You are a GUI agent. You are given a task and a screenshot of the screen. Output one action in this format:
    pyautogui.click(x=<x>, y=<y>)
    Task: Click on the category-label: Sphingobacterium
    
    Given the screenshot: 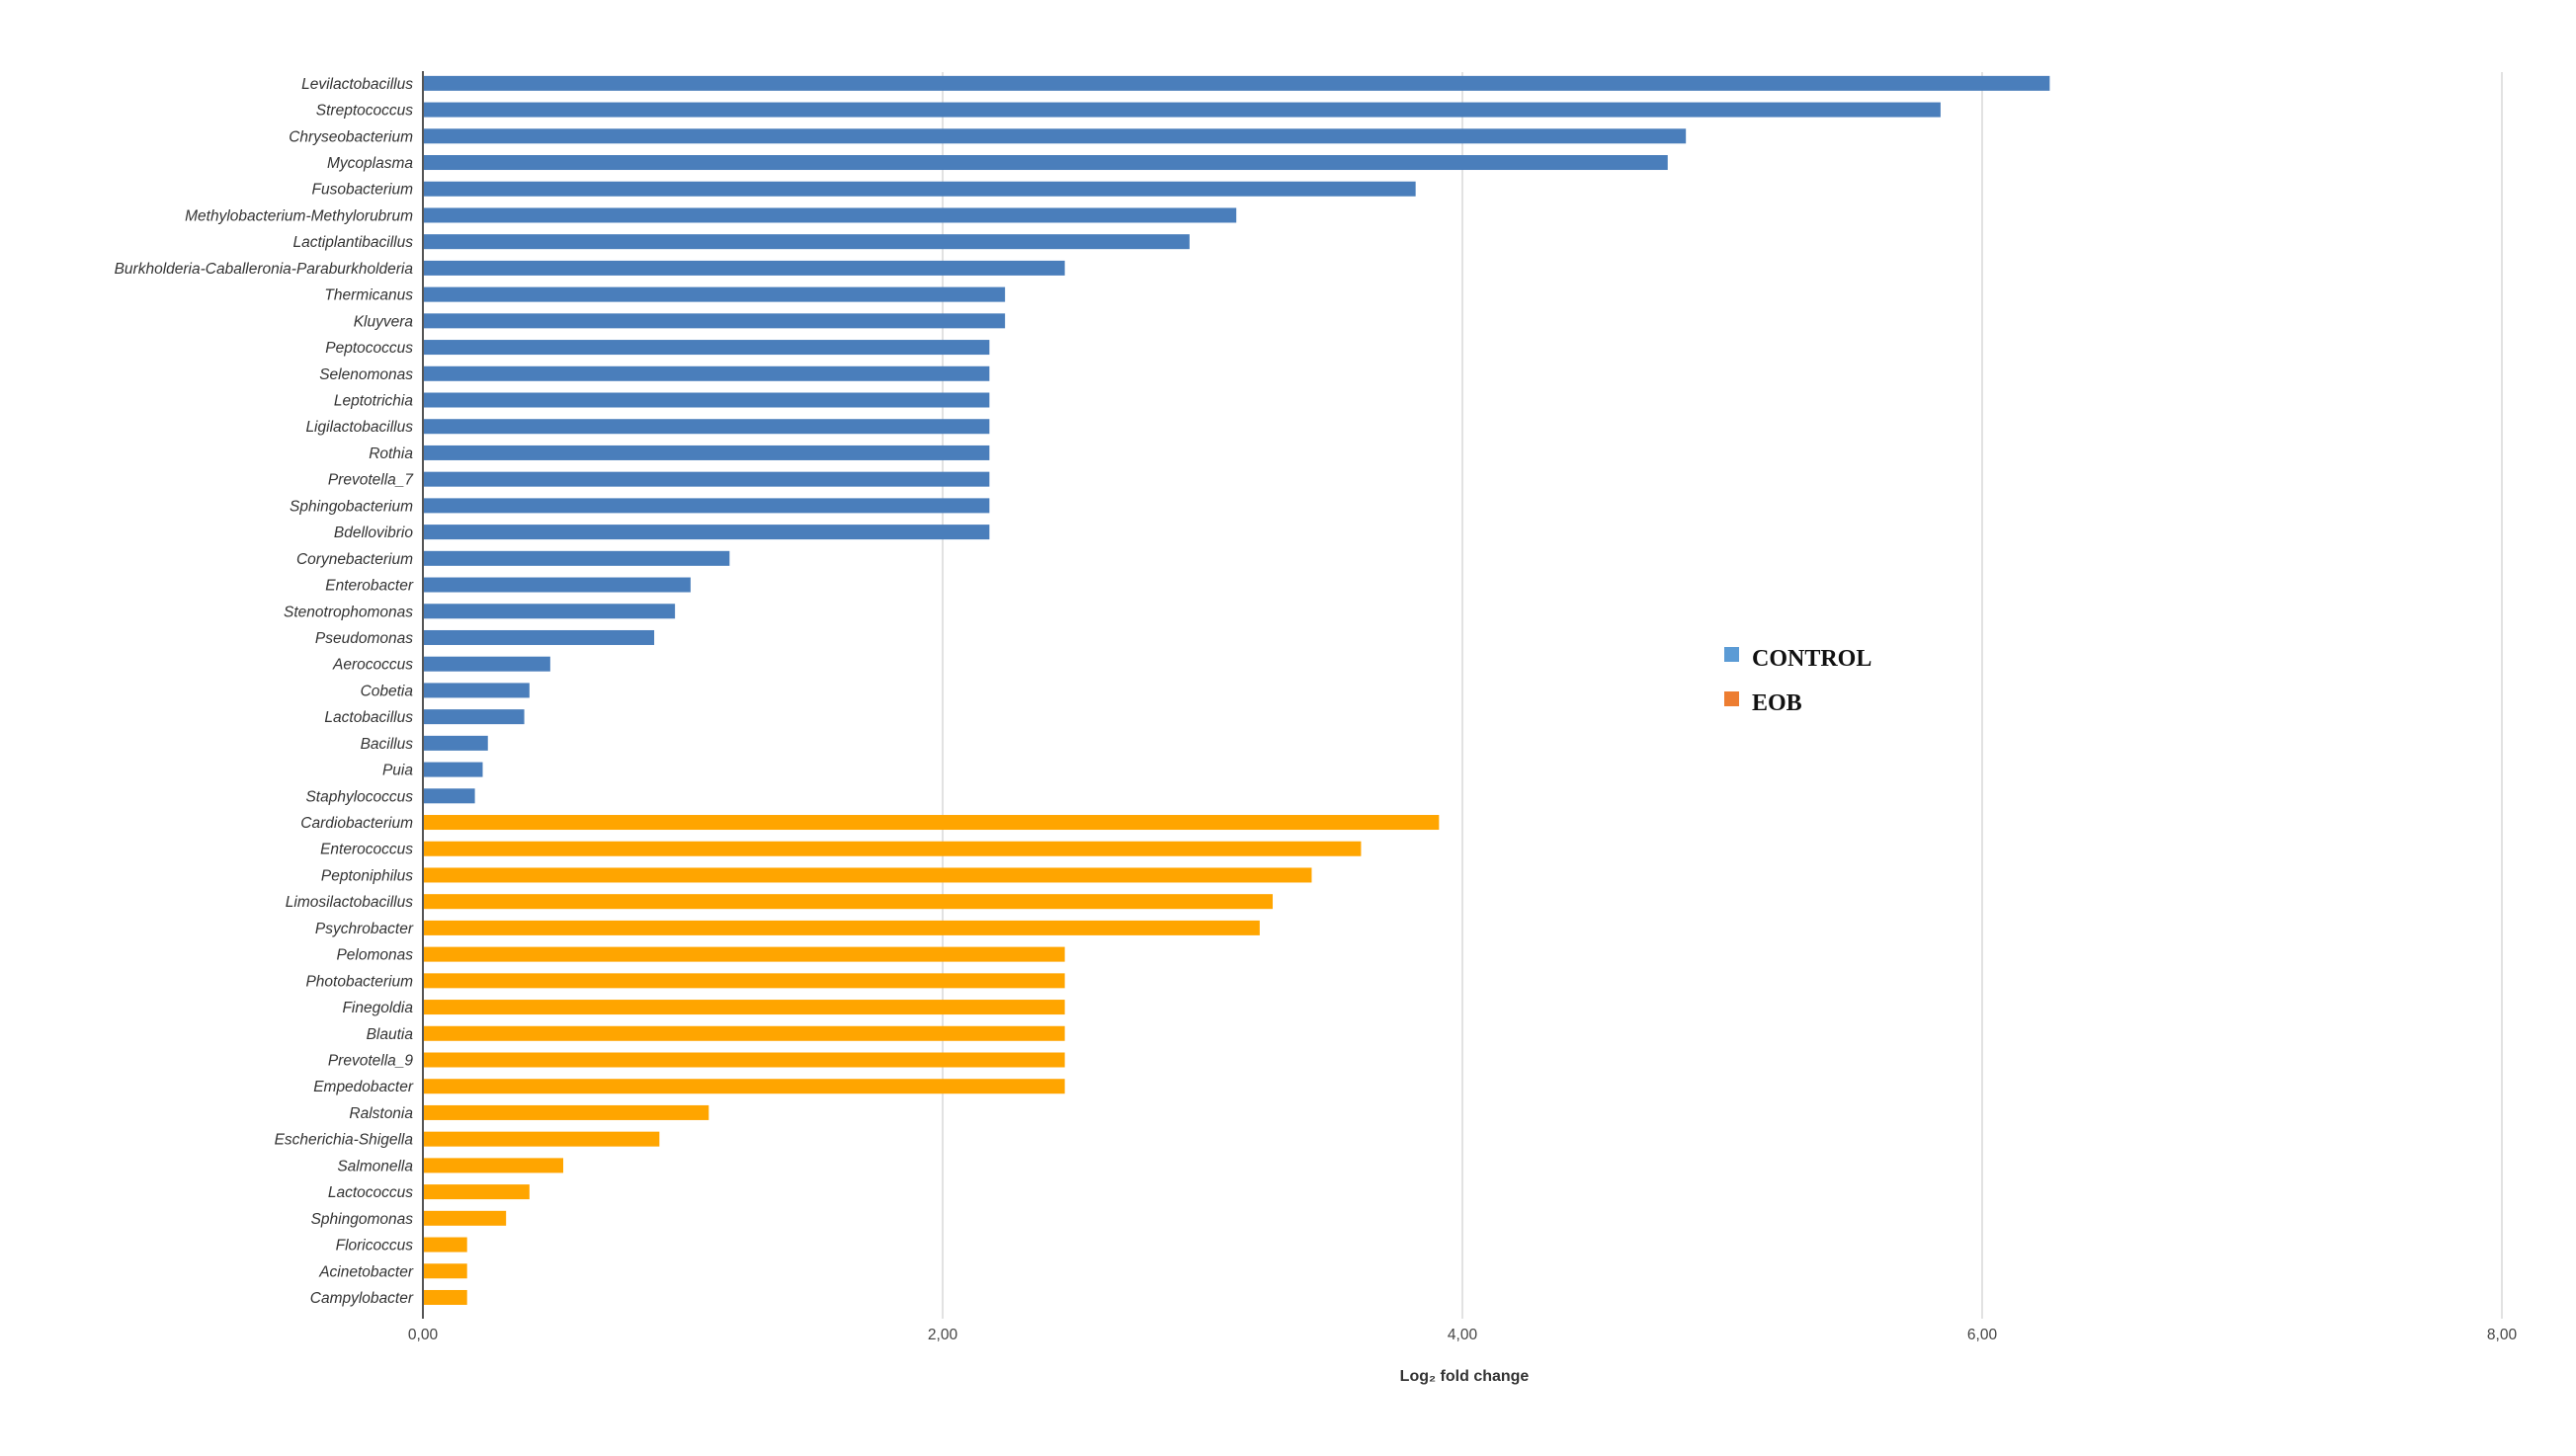 What is the action you would take?
    pyautogui.click(x=351, y=506)
    